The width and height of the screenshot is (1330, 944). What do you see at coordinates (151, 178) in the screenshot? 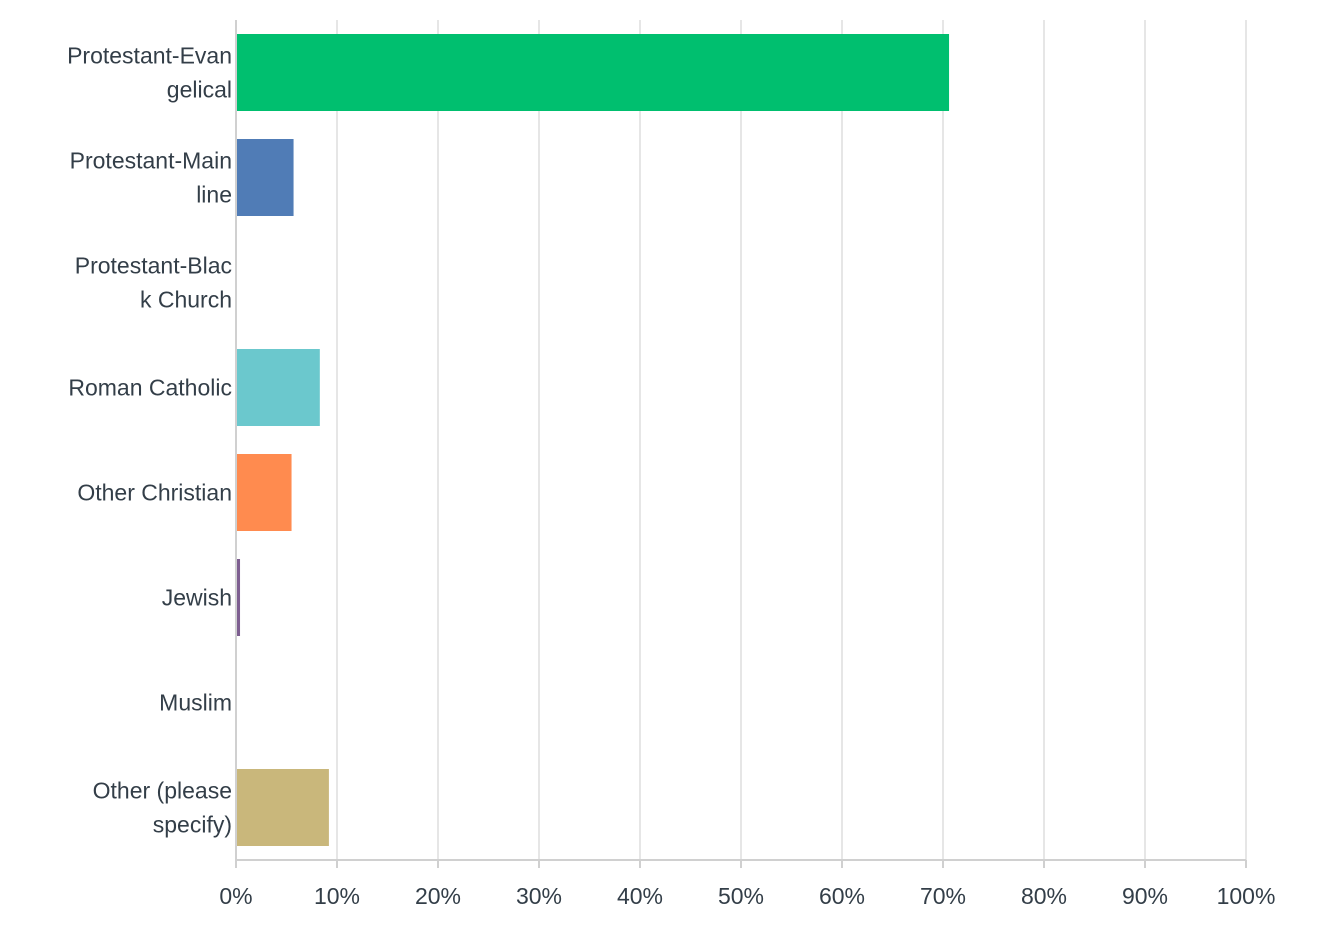
I see `category-label: Protestant-Main line` at bounding box center [151, 178].